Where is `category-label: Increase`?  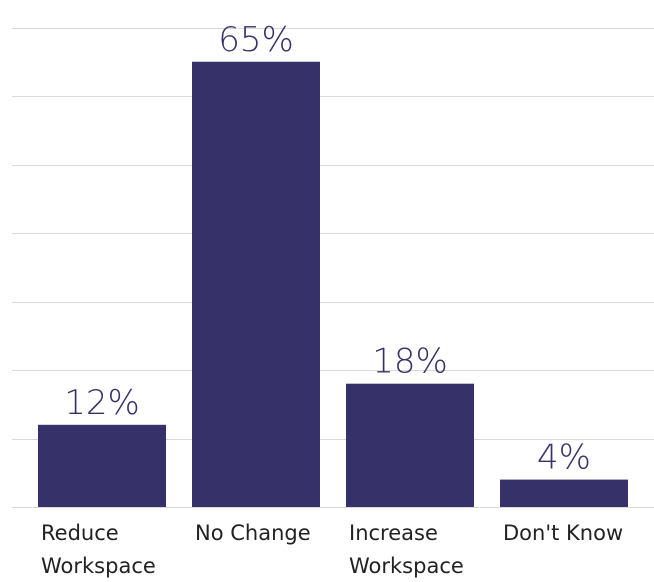 category-label: Increase is located at coordinates (393, 533).